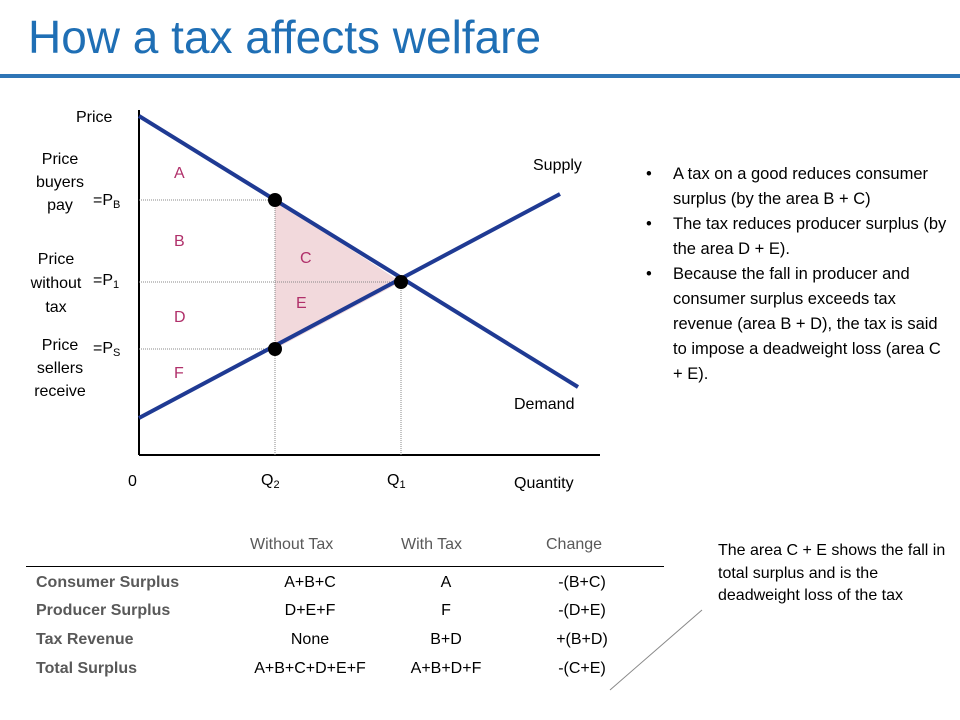 The height and width of the screenshot is (720, 960). I want to click on row-label-total-surplus: Total Surplus, so click(87, 668).